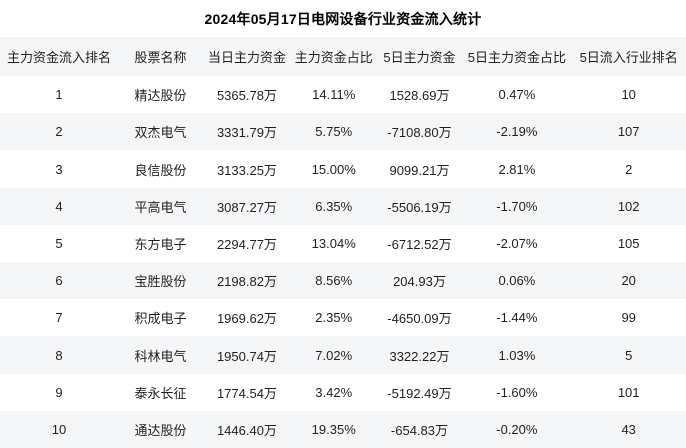  I want to click on cell-5d-industry-rank: 107, so click(628, 132).